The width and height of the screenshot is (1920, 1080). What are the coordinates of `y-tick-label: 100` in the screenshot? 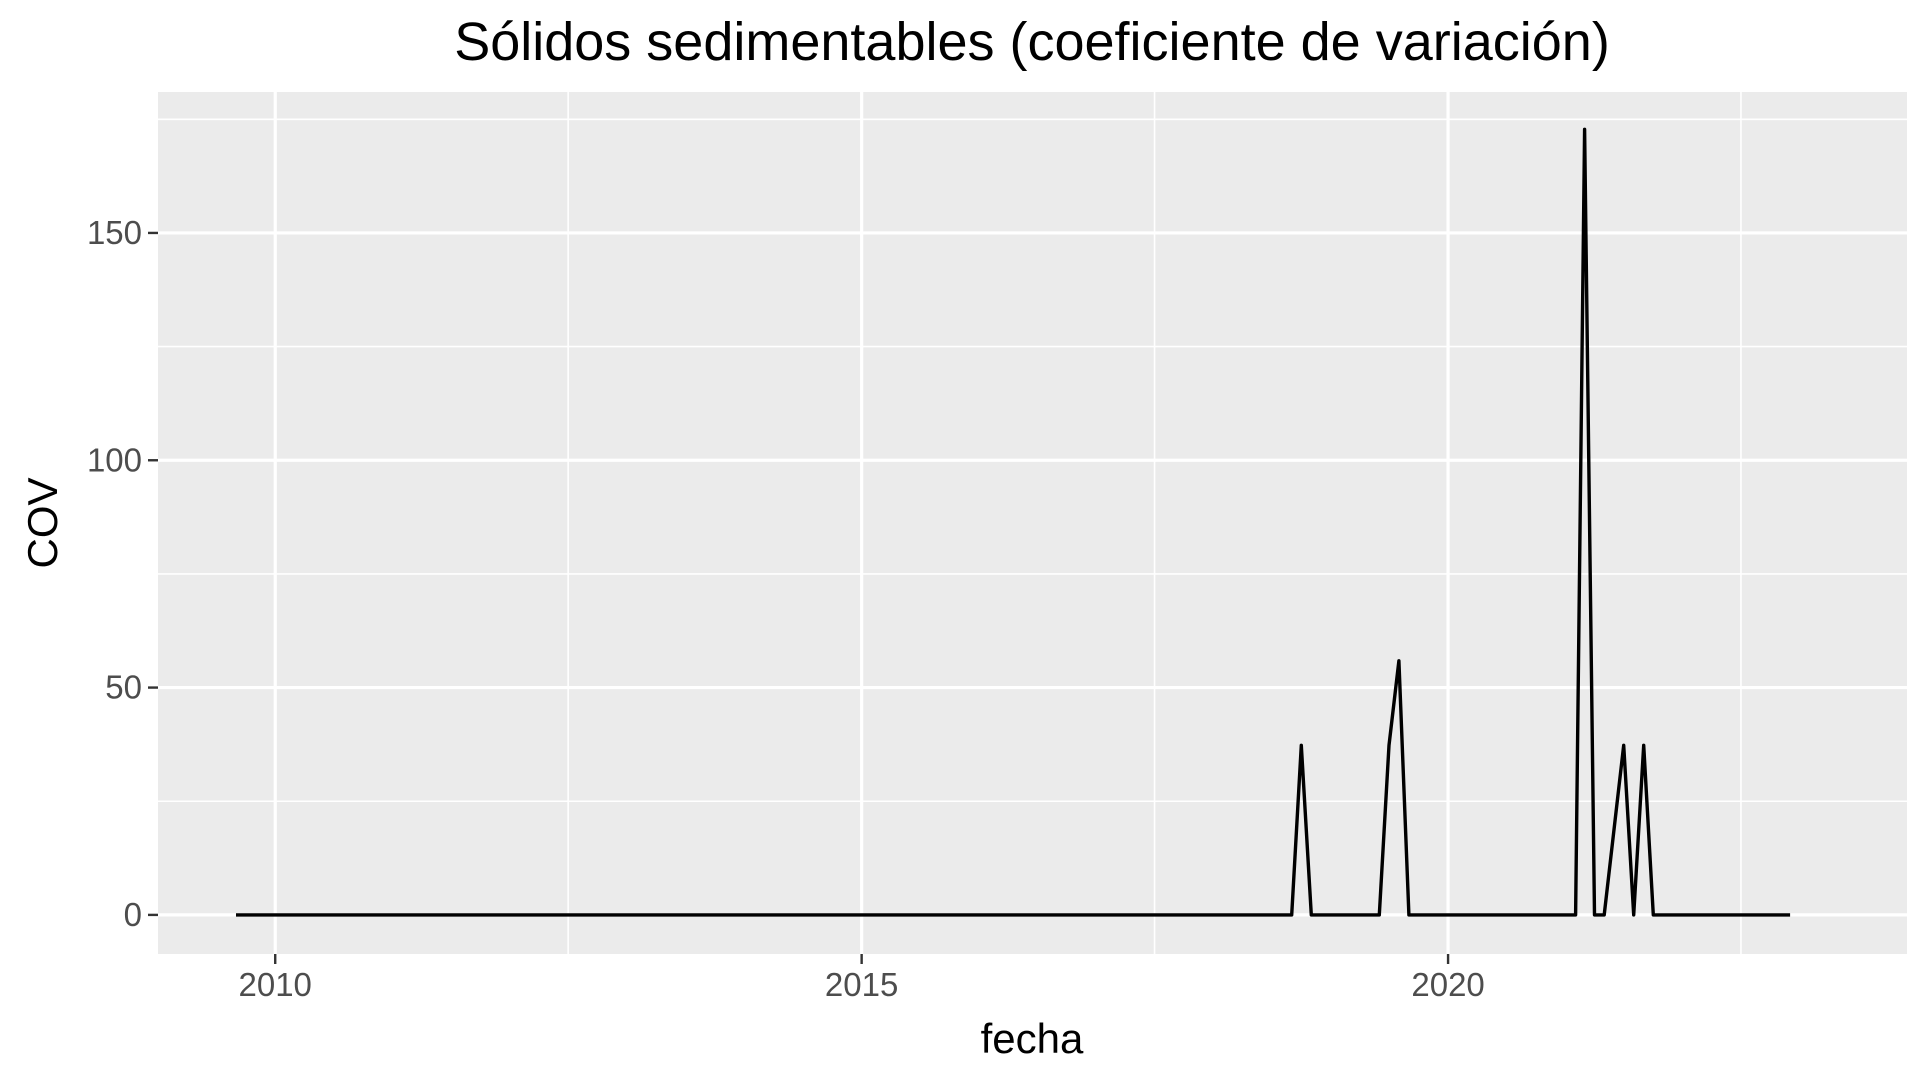 It's located at (114, 459).